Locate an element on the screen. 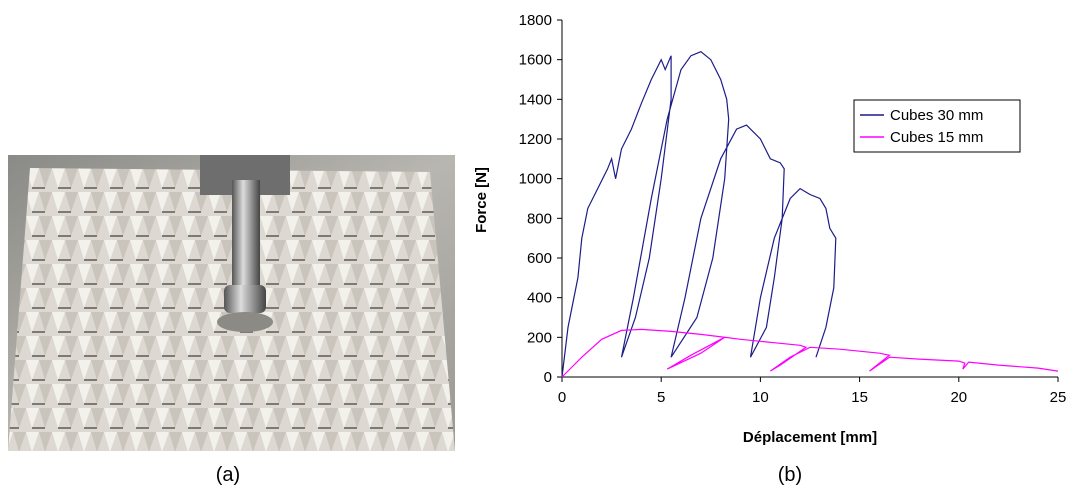 Image resolution: width=1073 pixels, height=499 pixels. legend-box is located at coordinates (937, 126).